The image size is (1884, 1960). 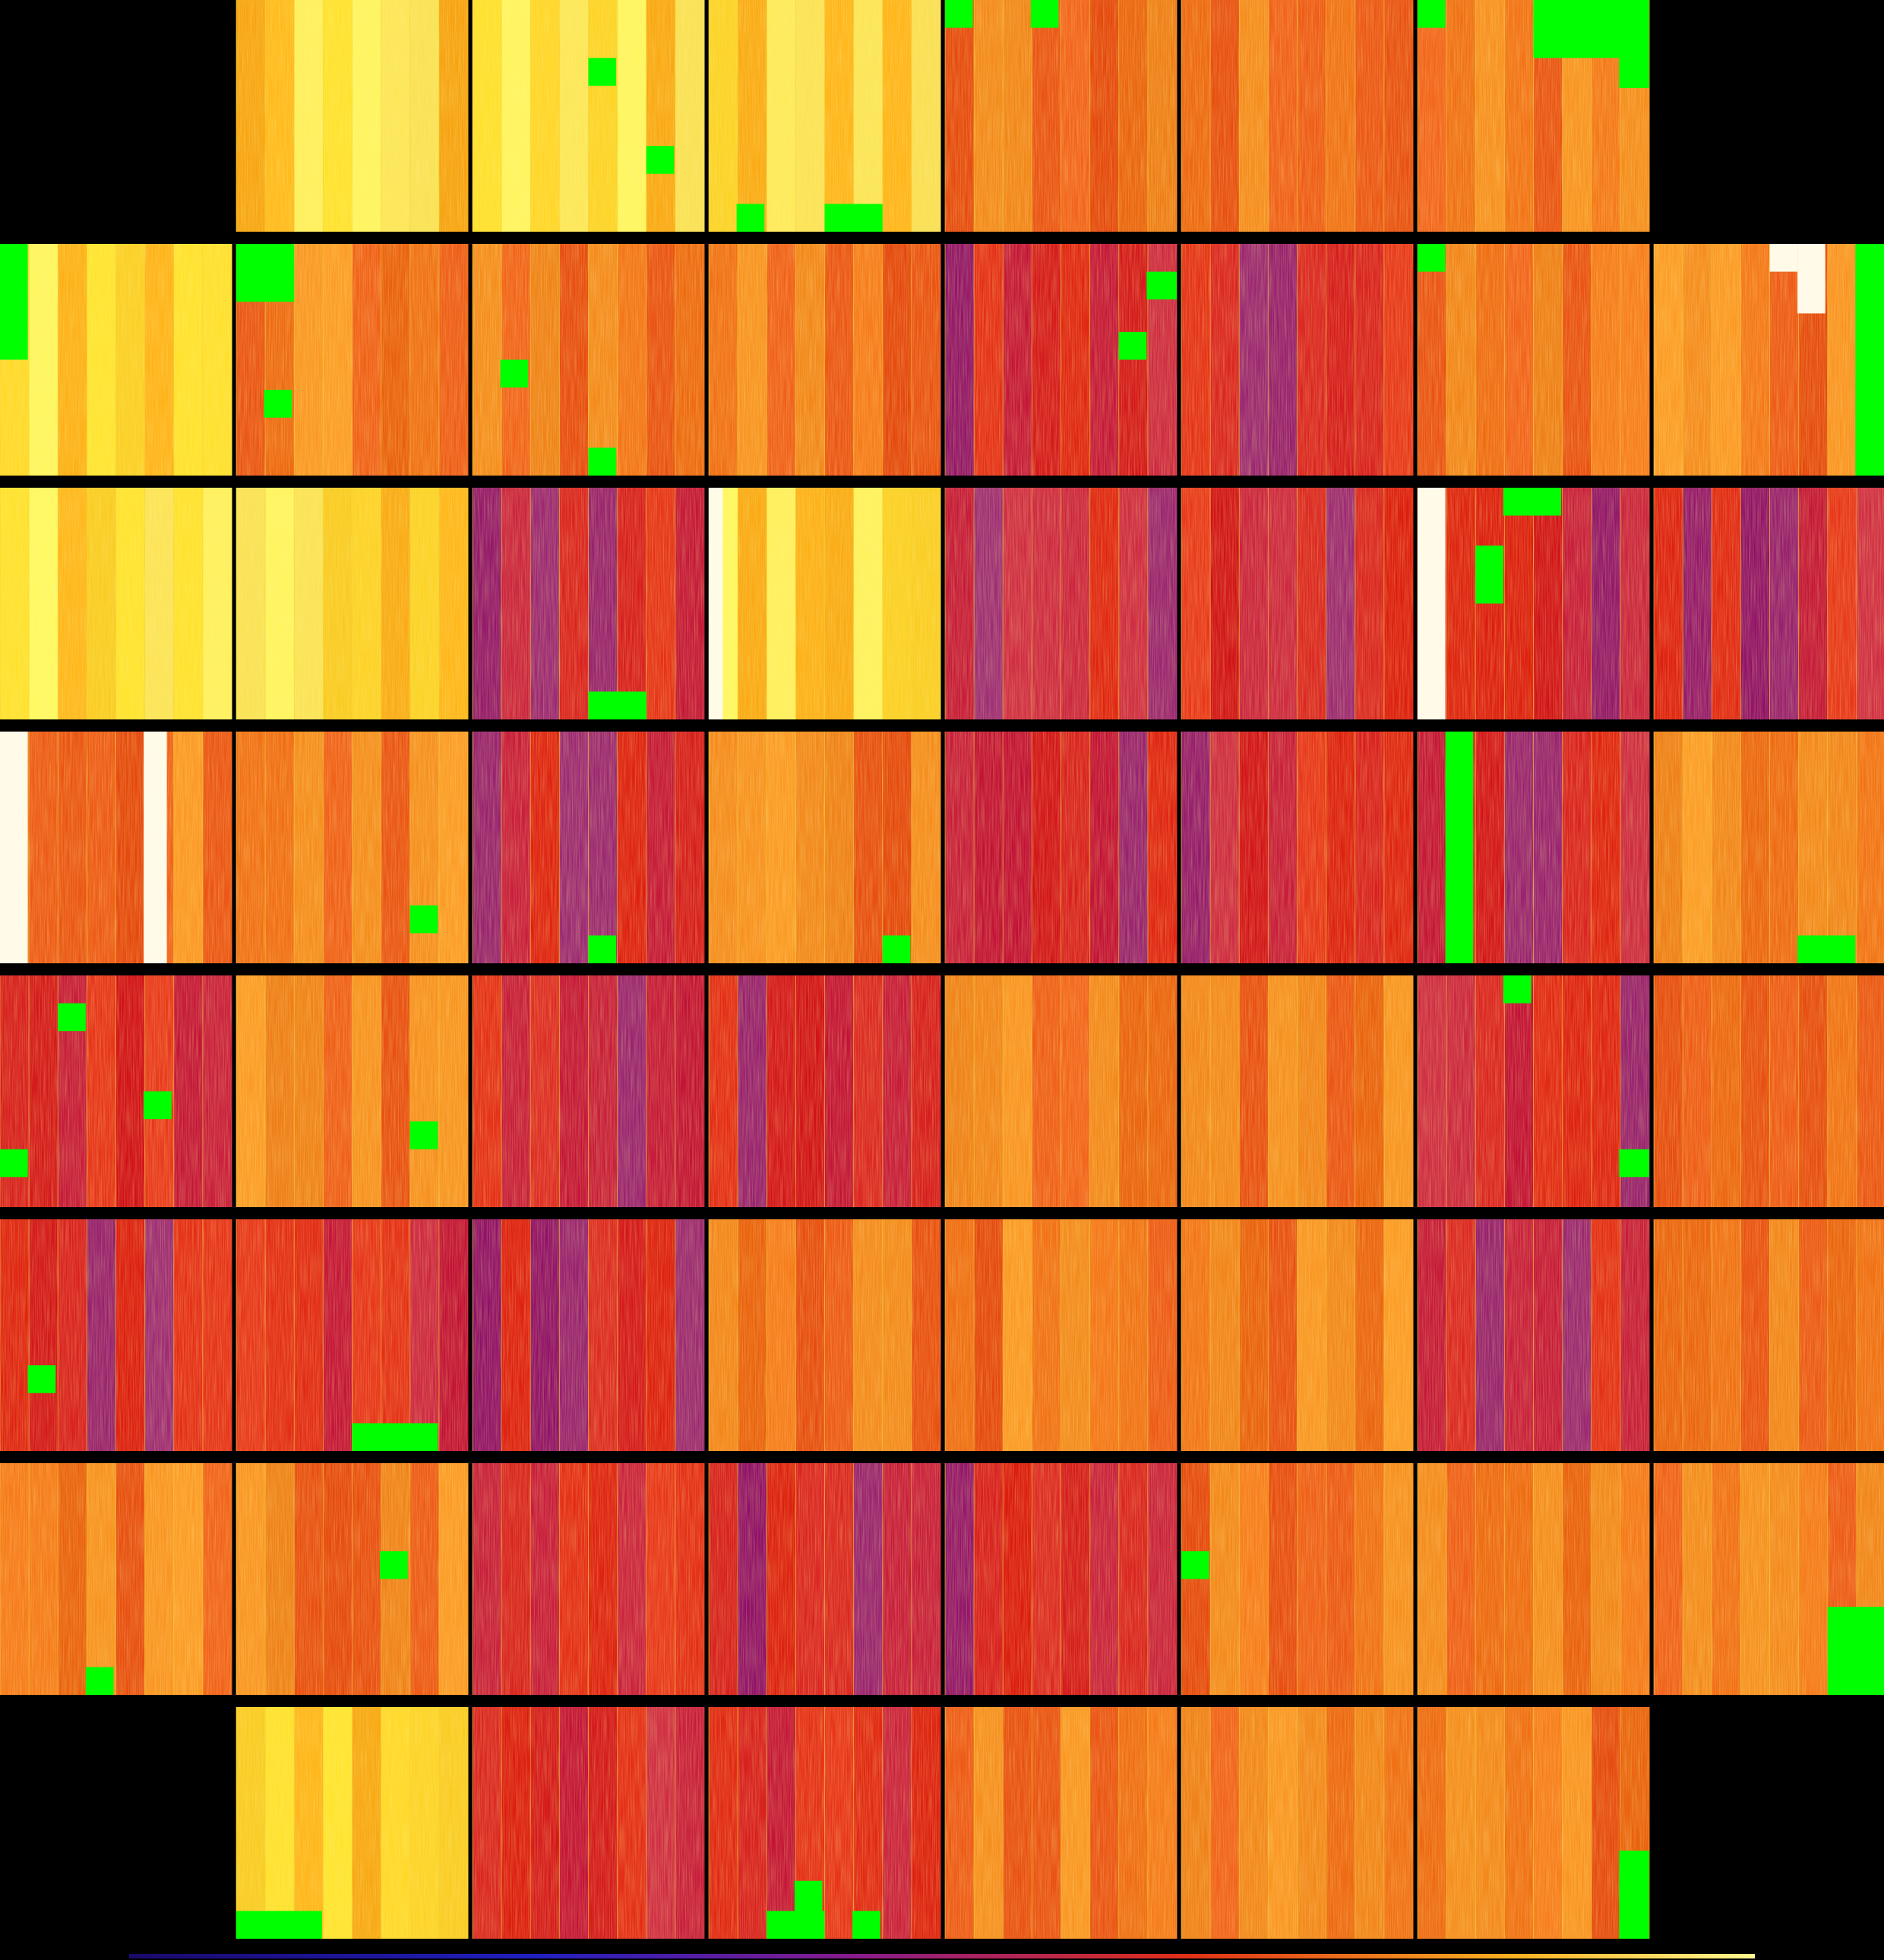 What do you see at coordinates (942, 1956) in the screenshot?
I see `color-strip` at bounding box center [942, 1956].